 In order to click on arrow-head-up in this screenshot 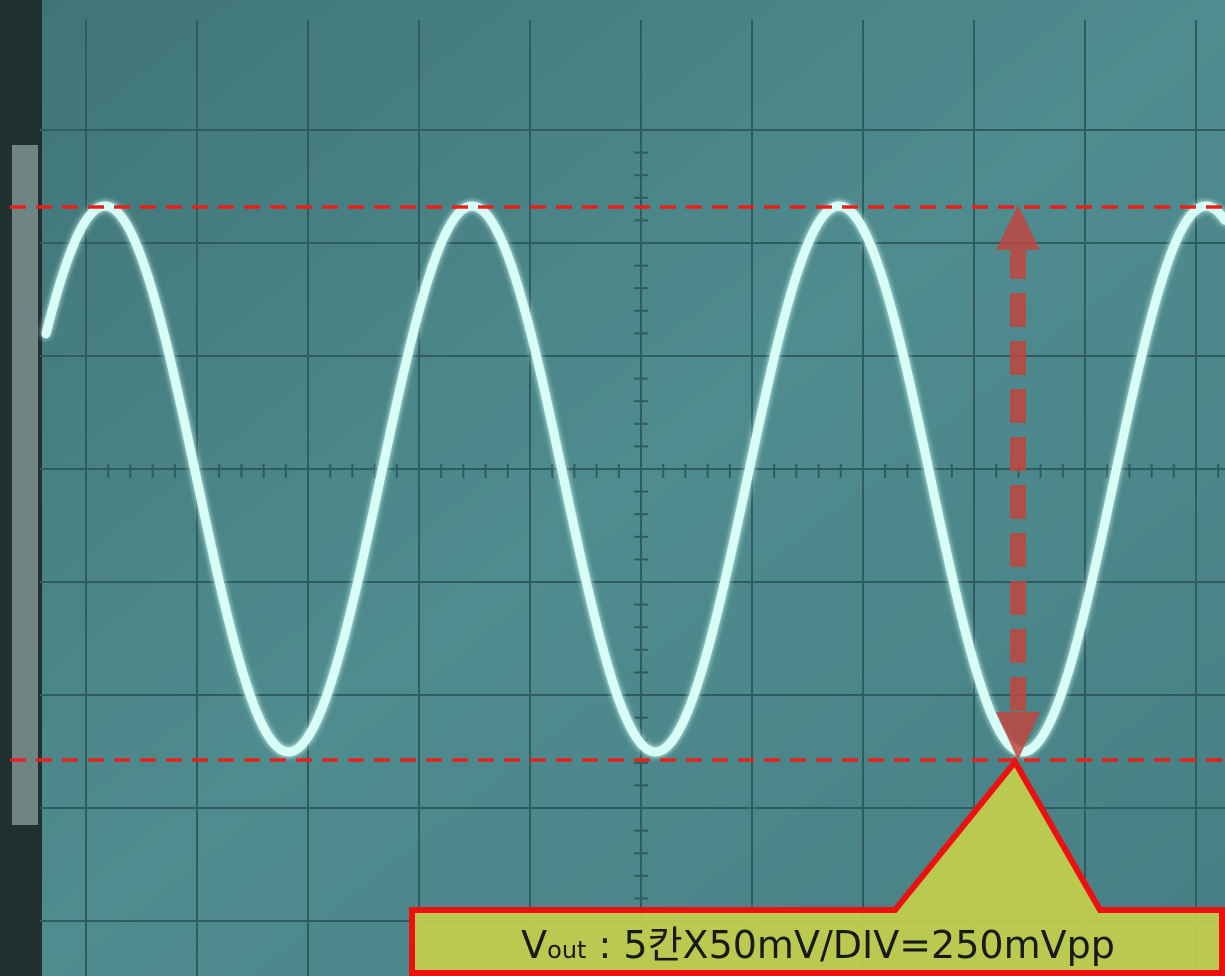, I will do `click(1018, 227)`.